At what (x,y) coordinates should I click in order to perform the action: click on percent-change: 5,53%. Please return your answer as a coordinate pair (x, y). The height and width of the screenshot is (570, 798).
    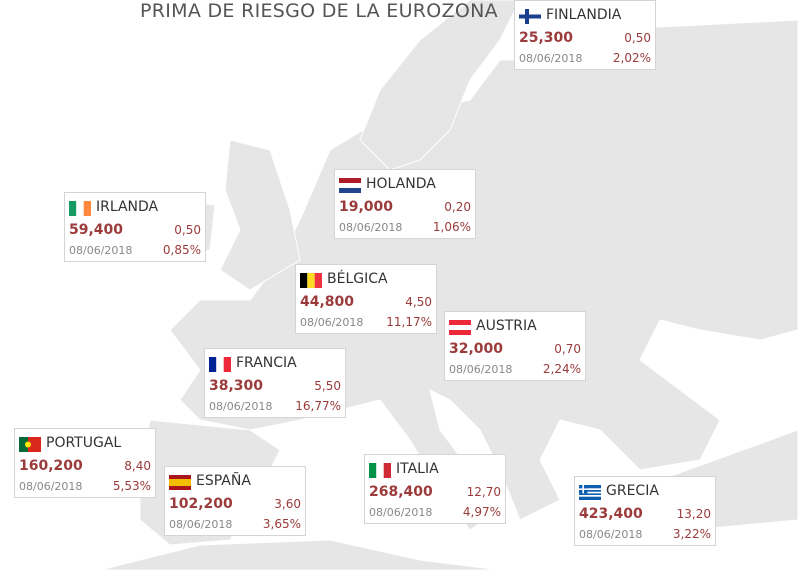
    Looking at the image, I should click on (131, 486).